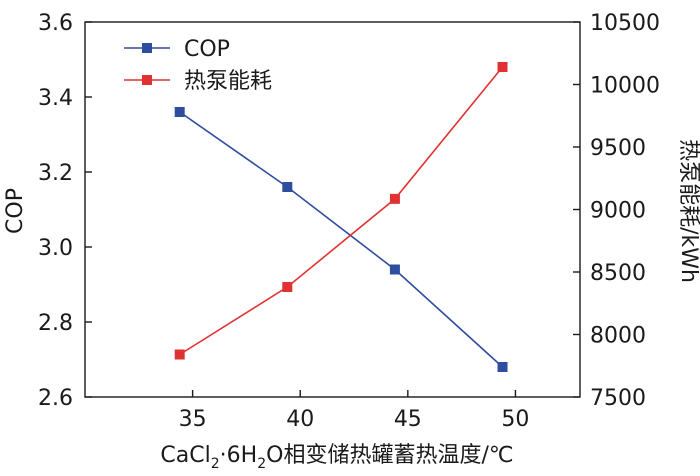  Describe the element at coordinates (215, 464) in the screenshot. I see `x-title-sub1: 2` at that location.